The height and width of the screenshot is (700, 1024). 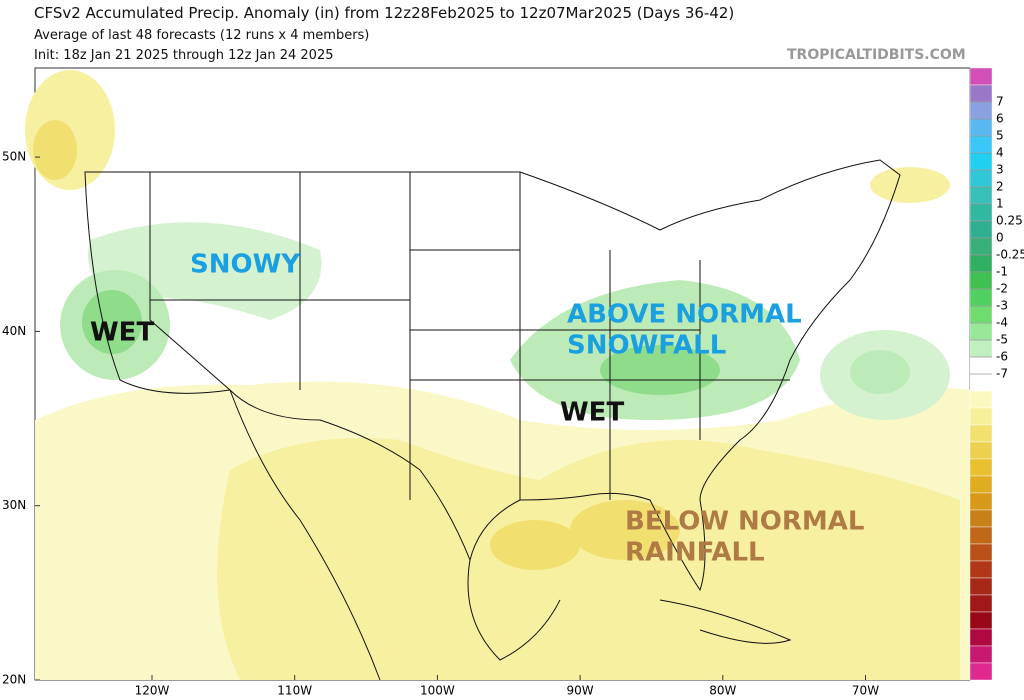 I want to click on lon-label: 80W, so click(x=722, y=691).